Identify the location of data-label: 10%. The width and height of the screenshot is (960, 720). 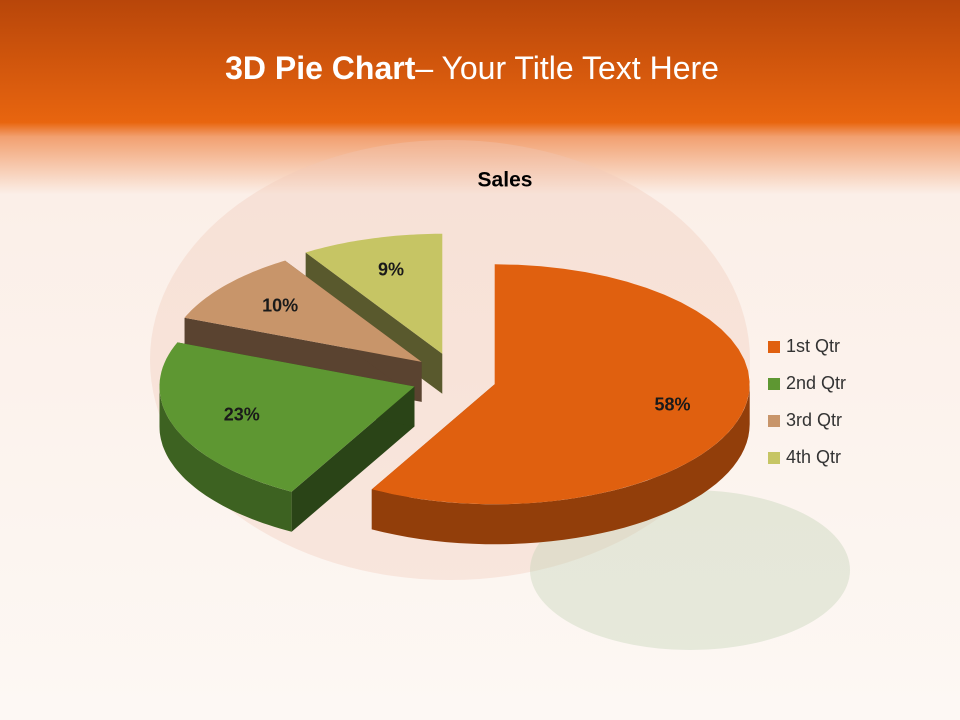
(280, 306).